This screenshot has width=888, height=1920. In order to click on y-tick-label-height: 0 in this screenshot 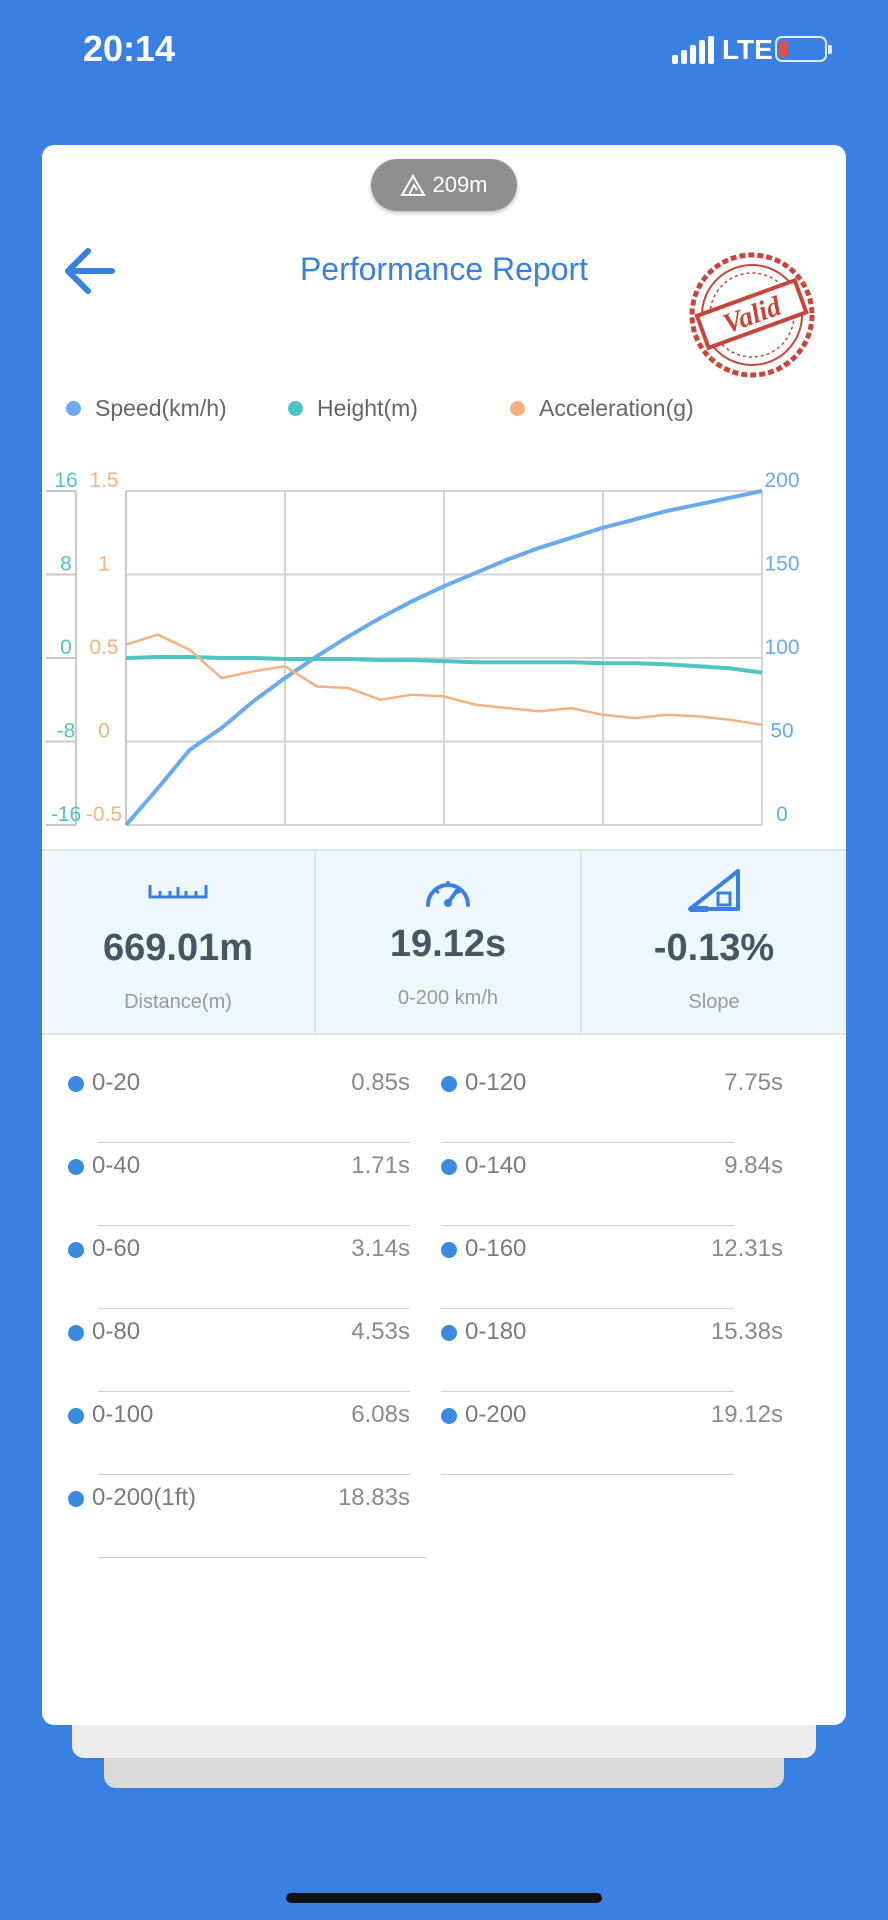, I will do `click(66, 647)`.